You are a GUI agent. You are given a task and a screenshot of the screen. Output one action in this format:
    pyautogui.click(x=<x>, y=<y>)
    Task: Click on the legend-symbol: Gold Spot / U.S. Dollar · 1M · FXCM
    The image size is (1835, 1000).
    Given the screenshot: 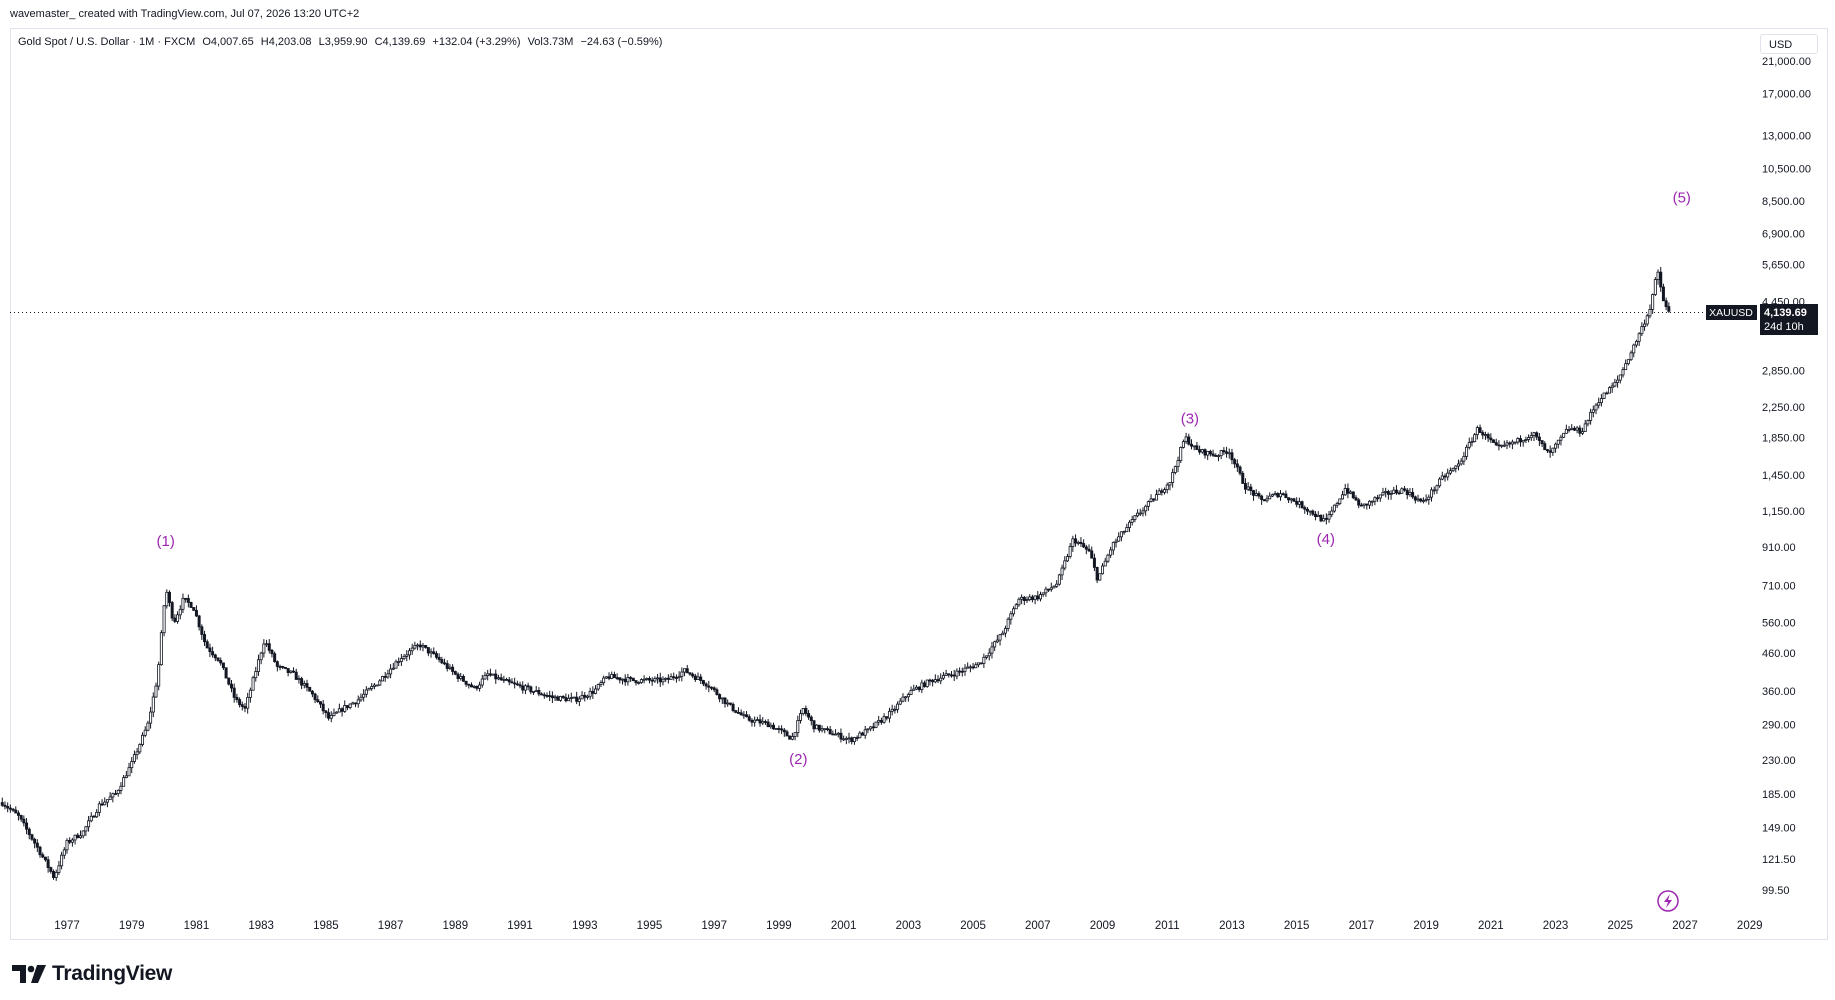 What is the action you would take?
    pyautogui.click(x=107, y=42)
    